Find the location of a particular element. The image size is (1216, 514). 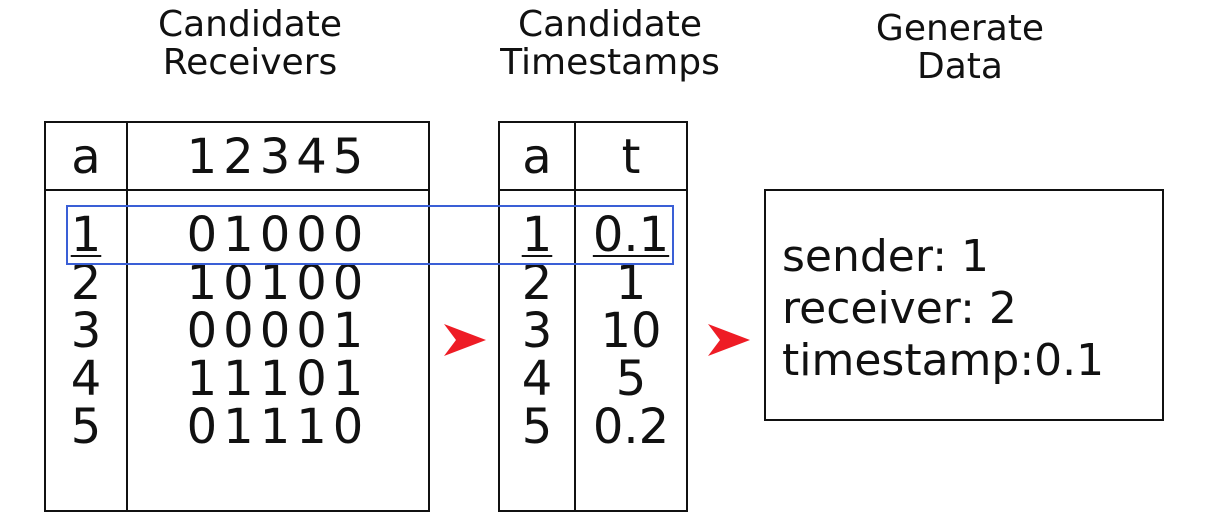

timestamps-agent-column: 1 2 3 4 5 is located at coordinates (537, 331).